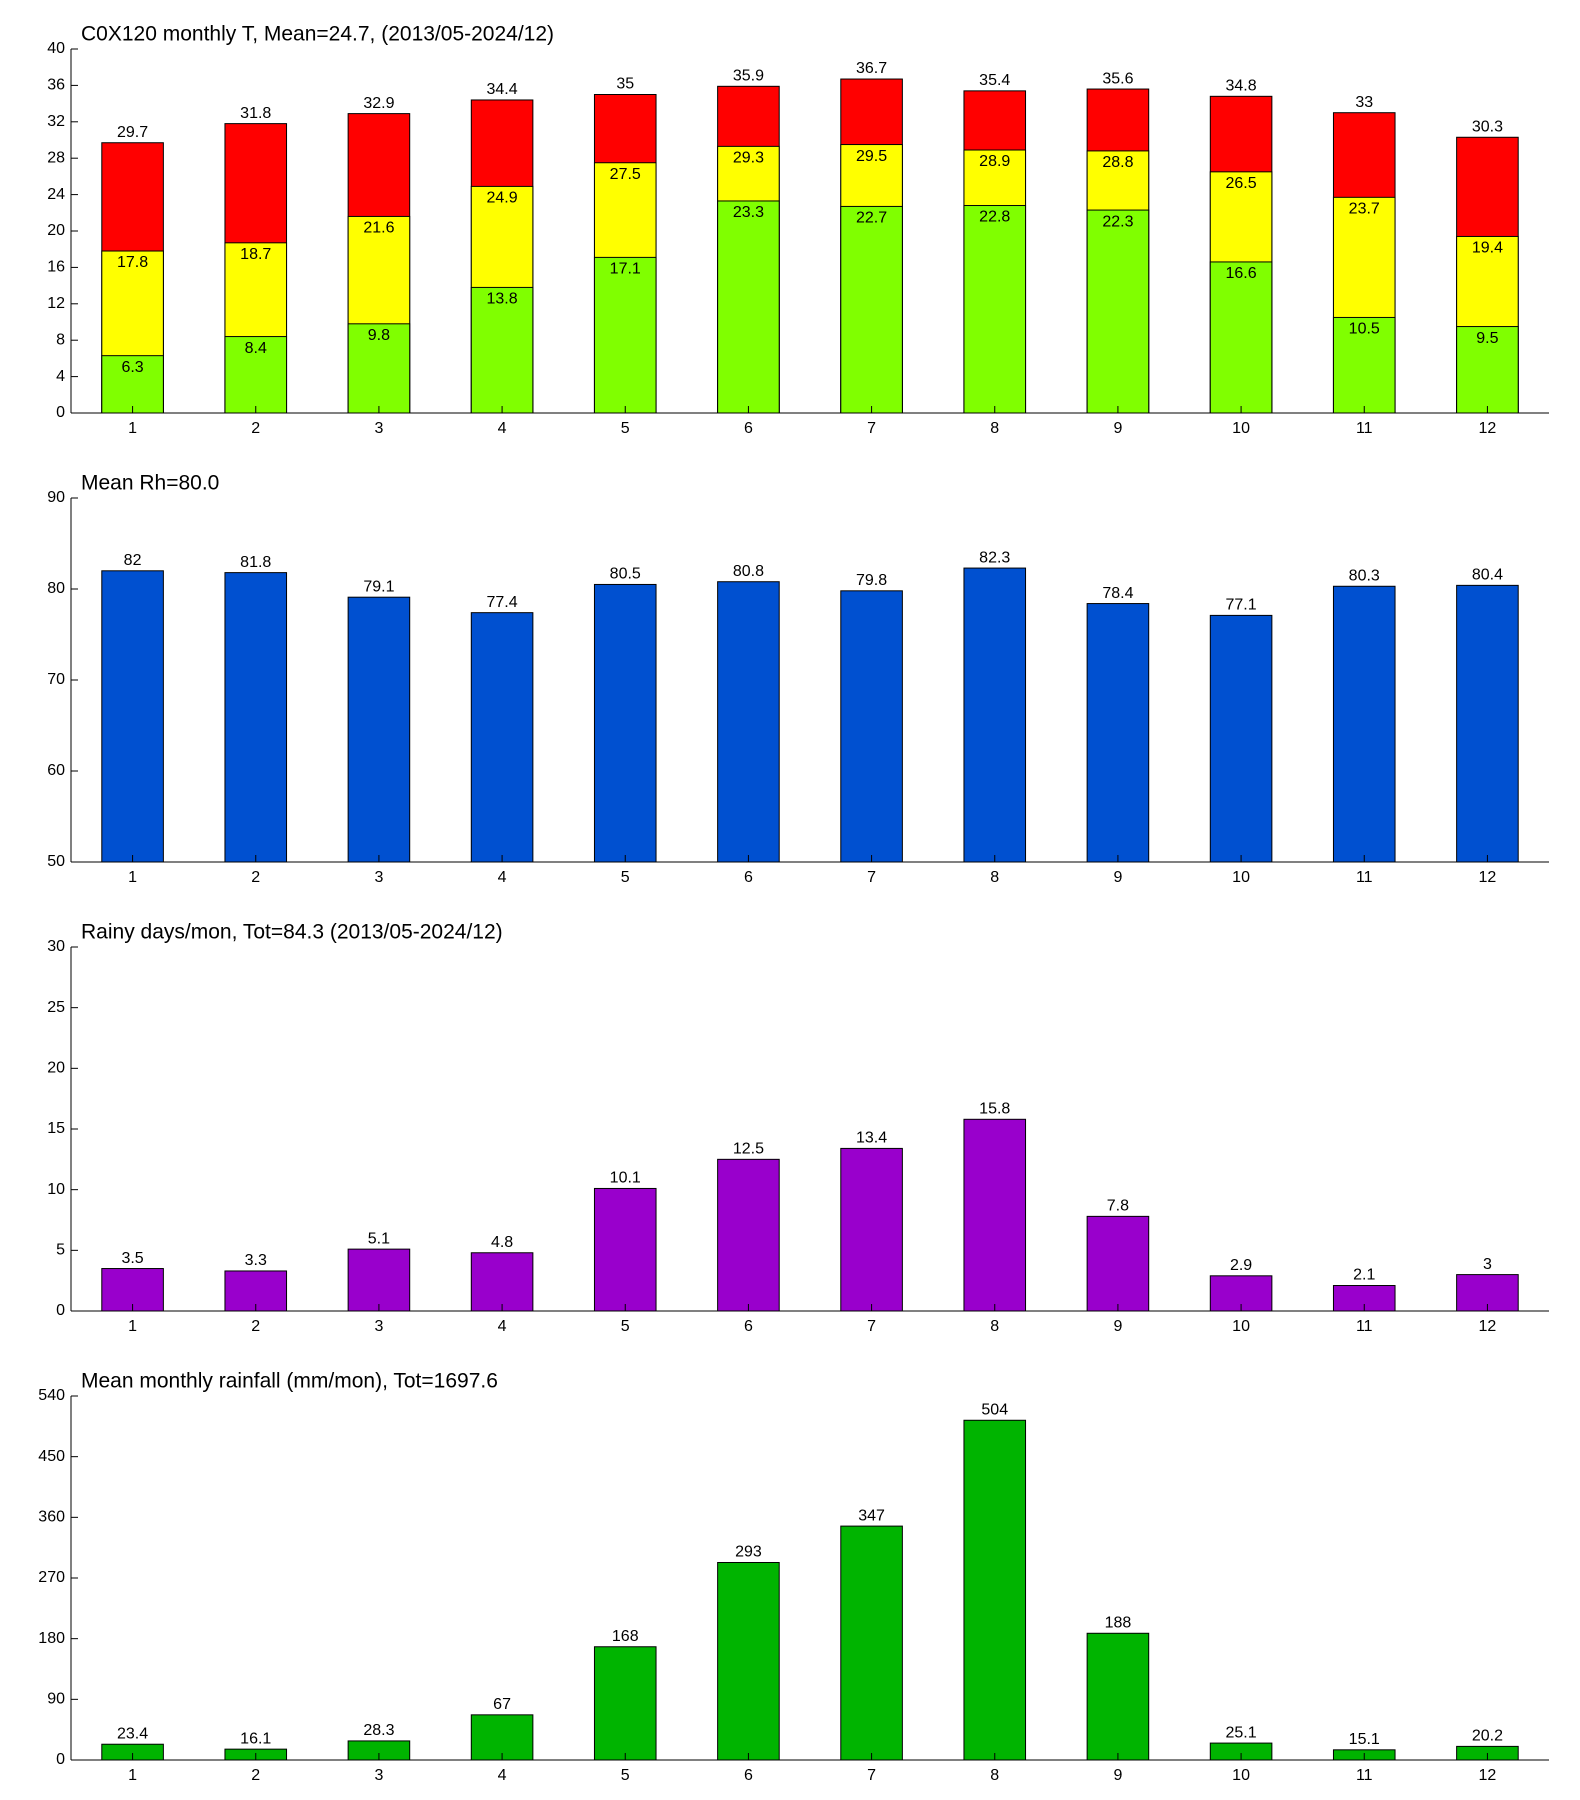  Describe the element at coordinates (1241, 1732) in the screenshot. I see `data-label: 25.1` at that location.